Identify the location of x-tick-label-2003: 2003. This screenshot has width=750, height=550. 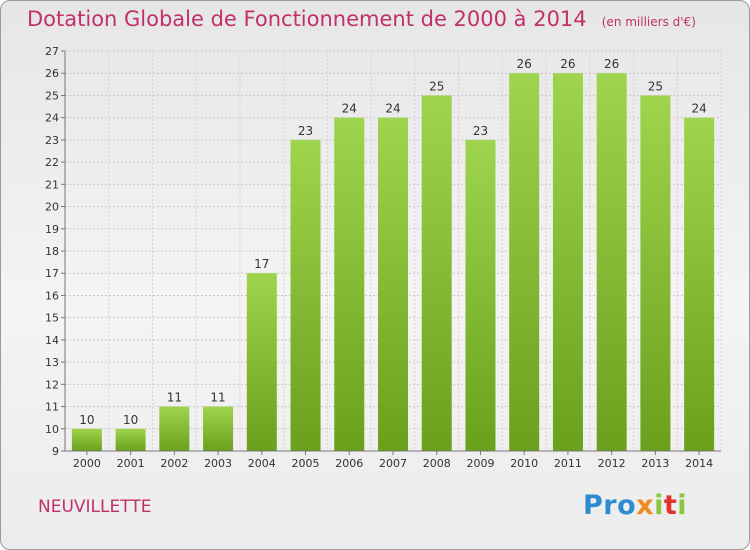
(218, 463).